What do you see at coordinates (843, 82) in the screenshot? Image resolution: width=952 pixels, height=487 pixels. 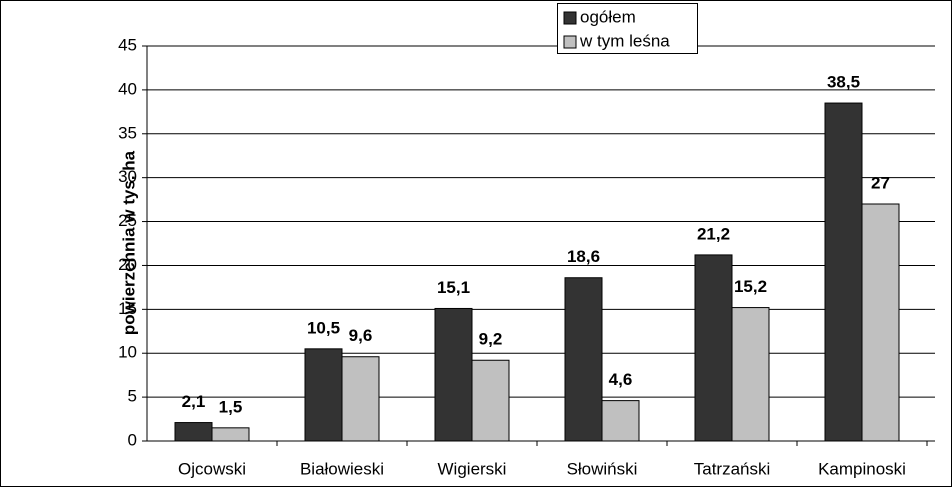 I see `value-label: 38,5` at bounding box center [843, 82].